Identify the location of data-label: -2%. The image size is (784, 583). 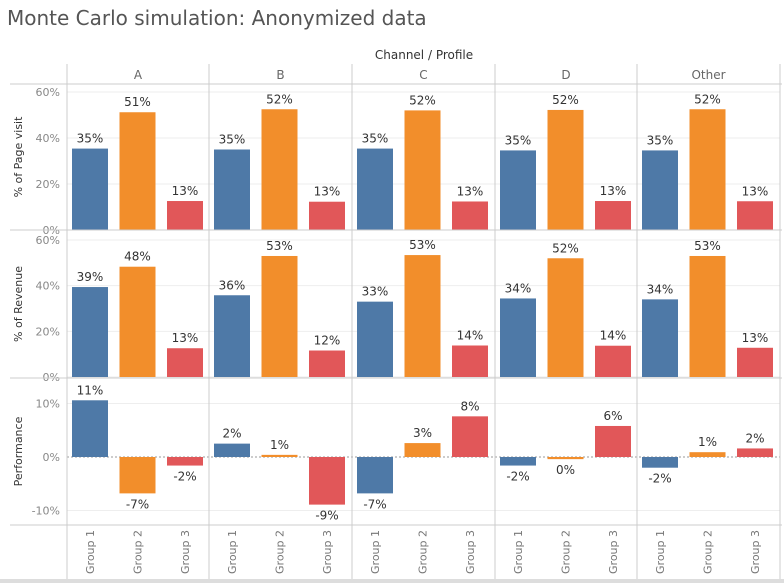
(659, 479).